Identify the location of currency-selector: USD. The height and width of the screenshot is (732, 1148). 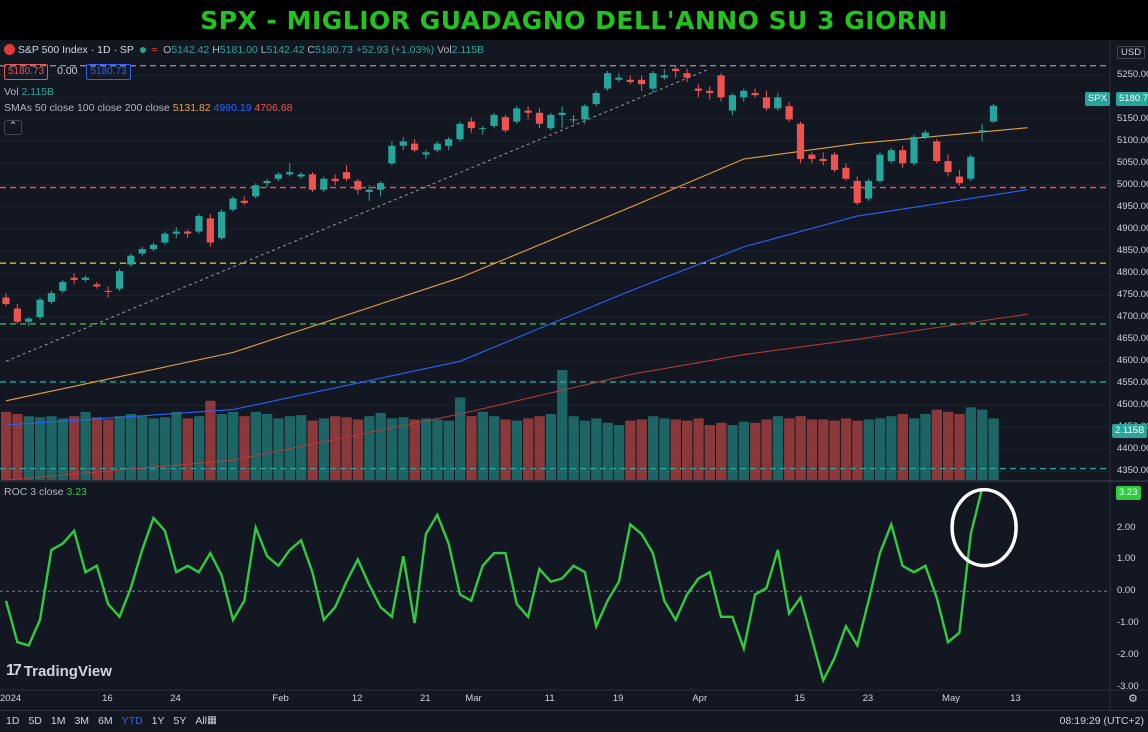
(1131, 52).